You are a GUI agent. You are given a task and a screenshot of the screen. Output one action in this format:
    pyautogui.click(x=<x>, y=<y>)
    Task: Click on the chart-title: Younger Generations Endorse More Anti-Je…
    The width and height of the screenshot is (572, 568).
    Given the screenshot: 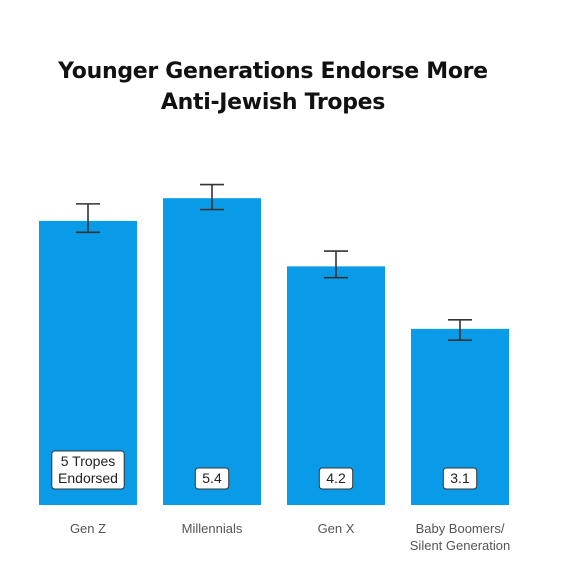 What is the action you would take?
    pyautogui.click(x=273, y=87)
    